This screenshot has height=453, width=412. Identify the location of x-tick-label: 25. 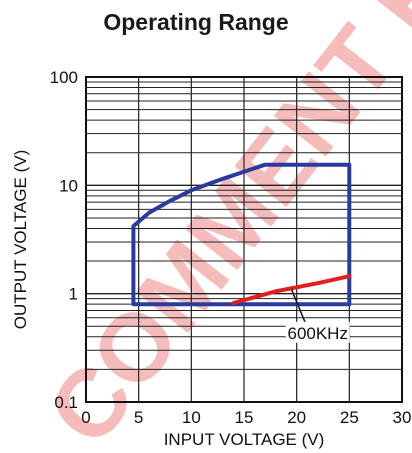
(349, 417).